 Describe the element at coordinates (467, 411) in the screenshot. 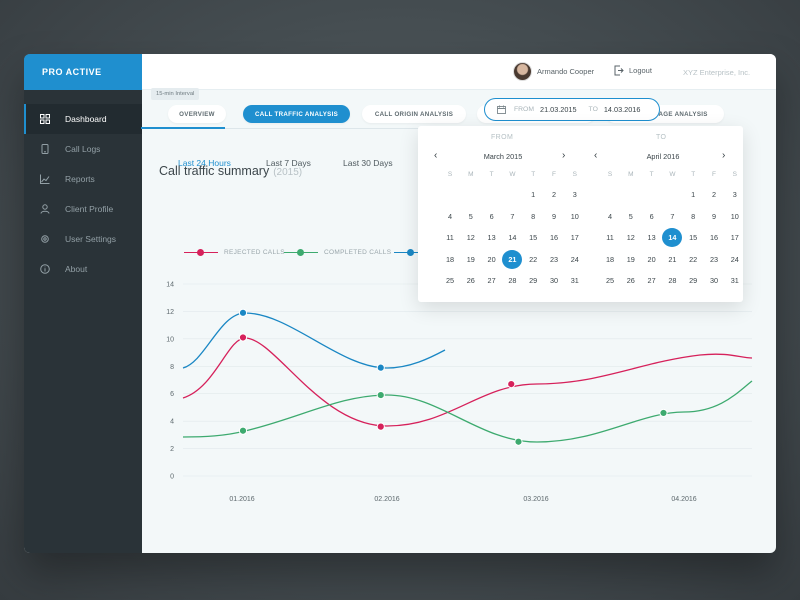

I see `series-line` at that location.